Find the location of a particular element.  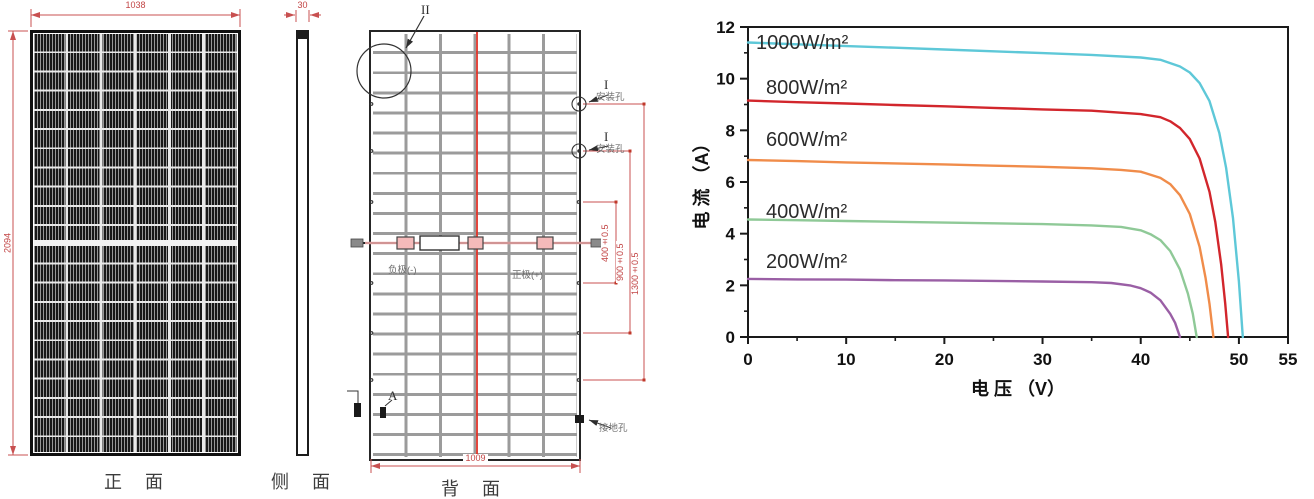

series-label-1: 800W/m² is located at coordinates (806, 88).